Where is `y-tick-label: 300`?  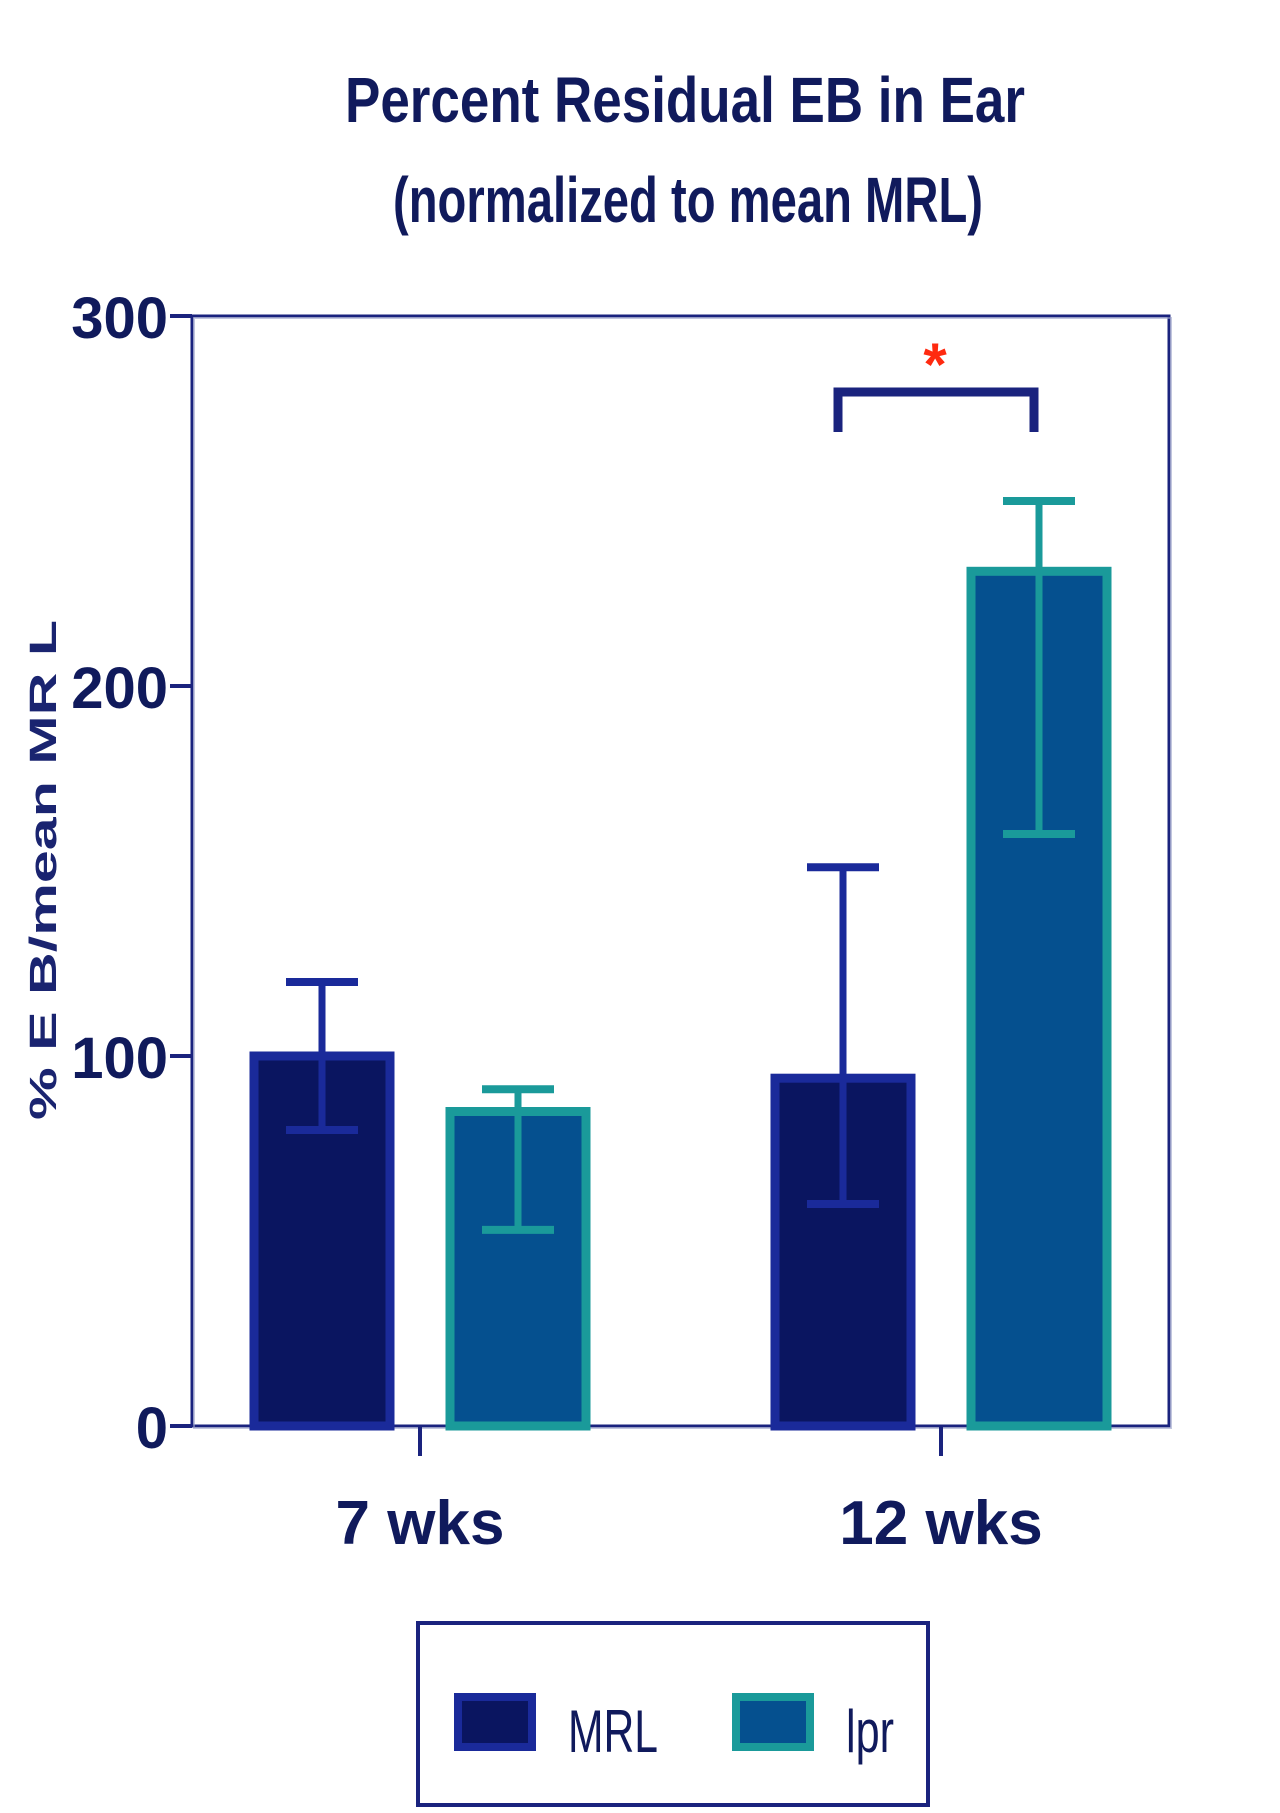
y-tick-label: 300 is located at coordinates (119, 318).